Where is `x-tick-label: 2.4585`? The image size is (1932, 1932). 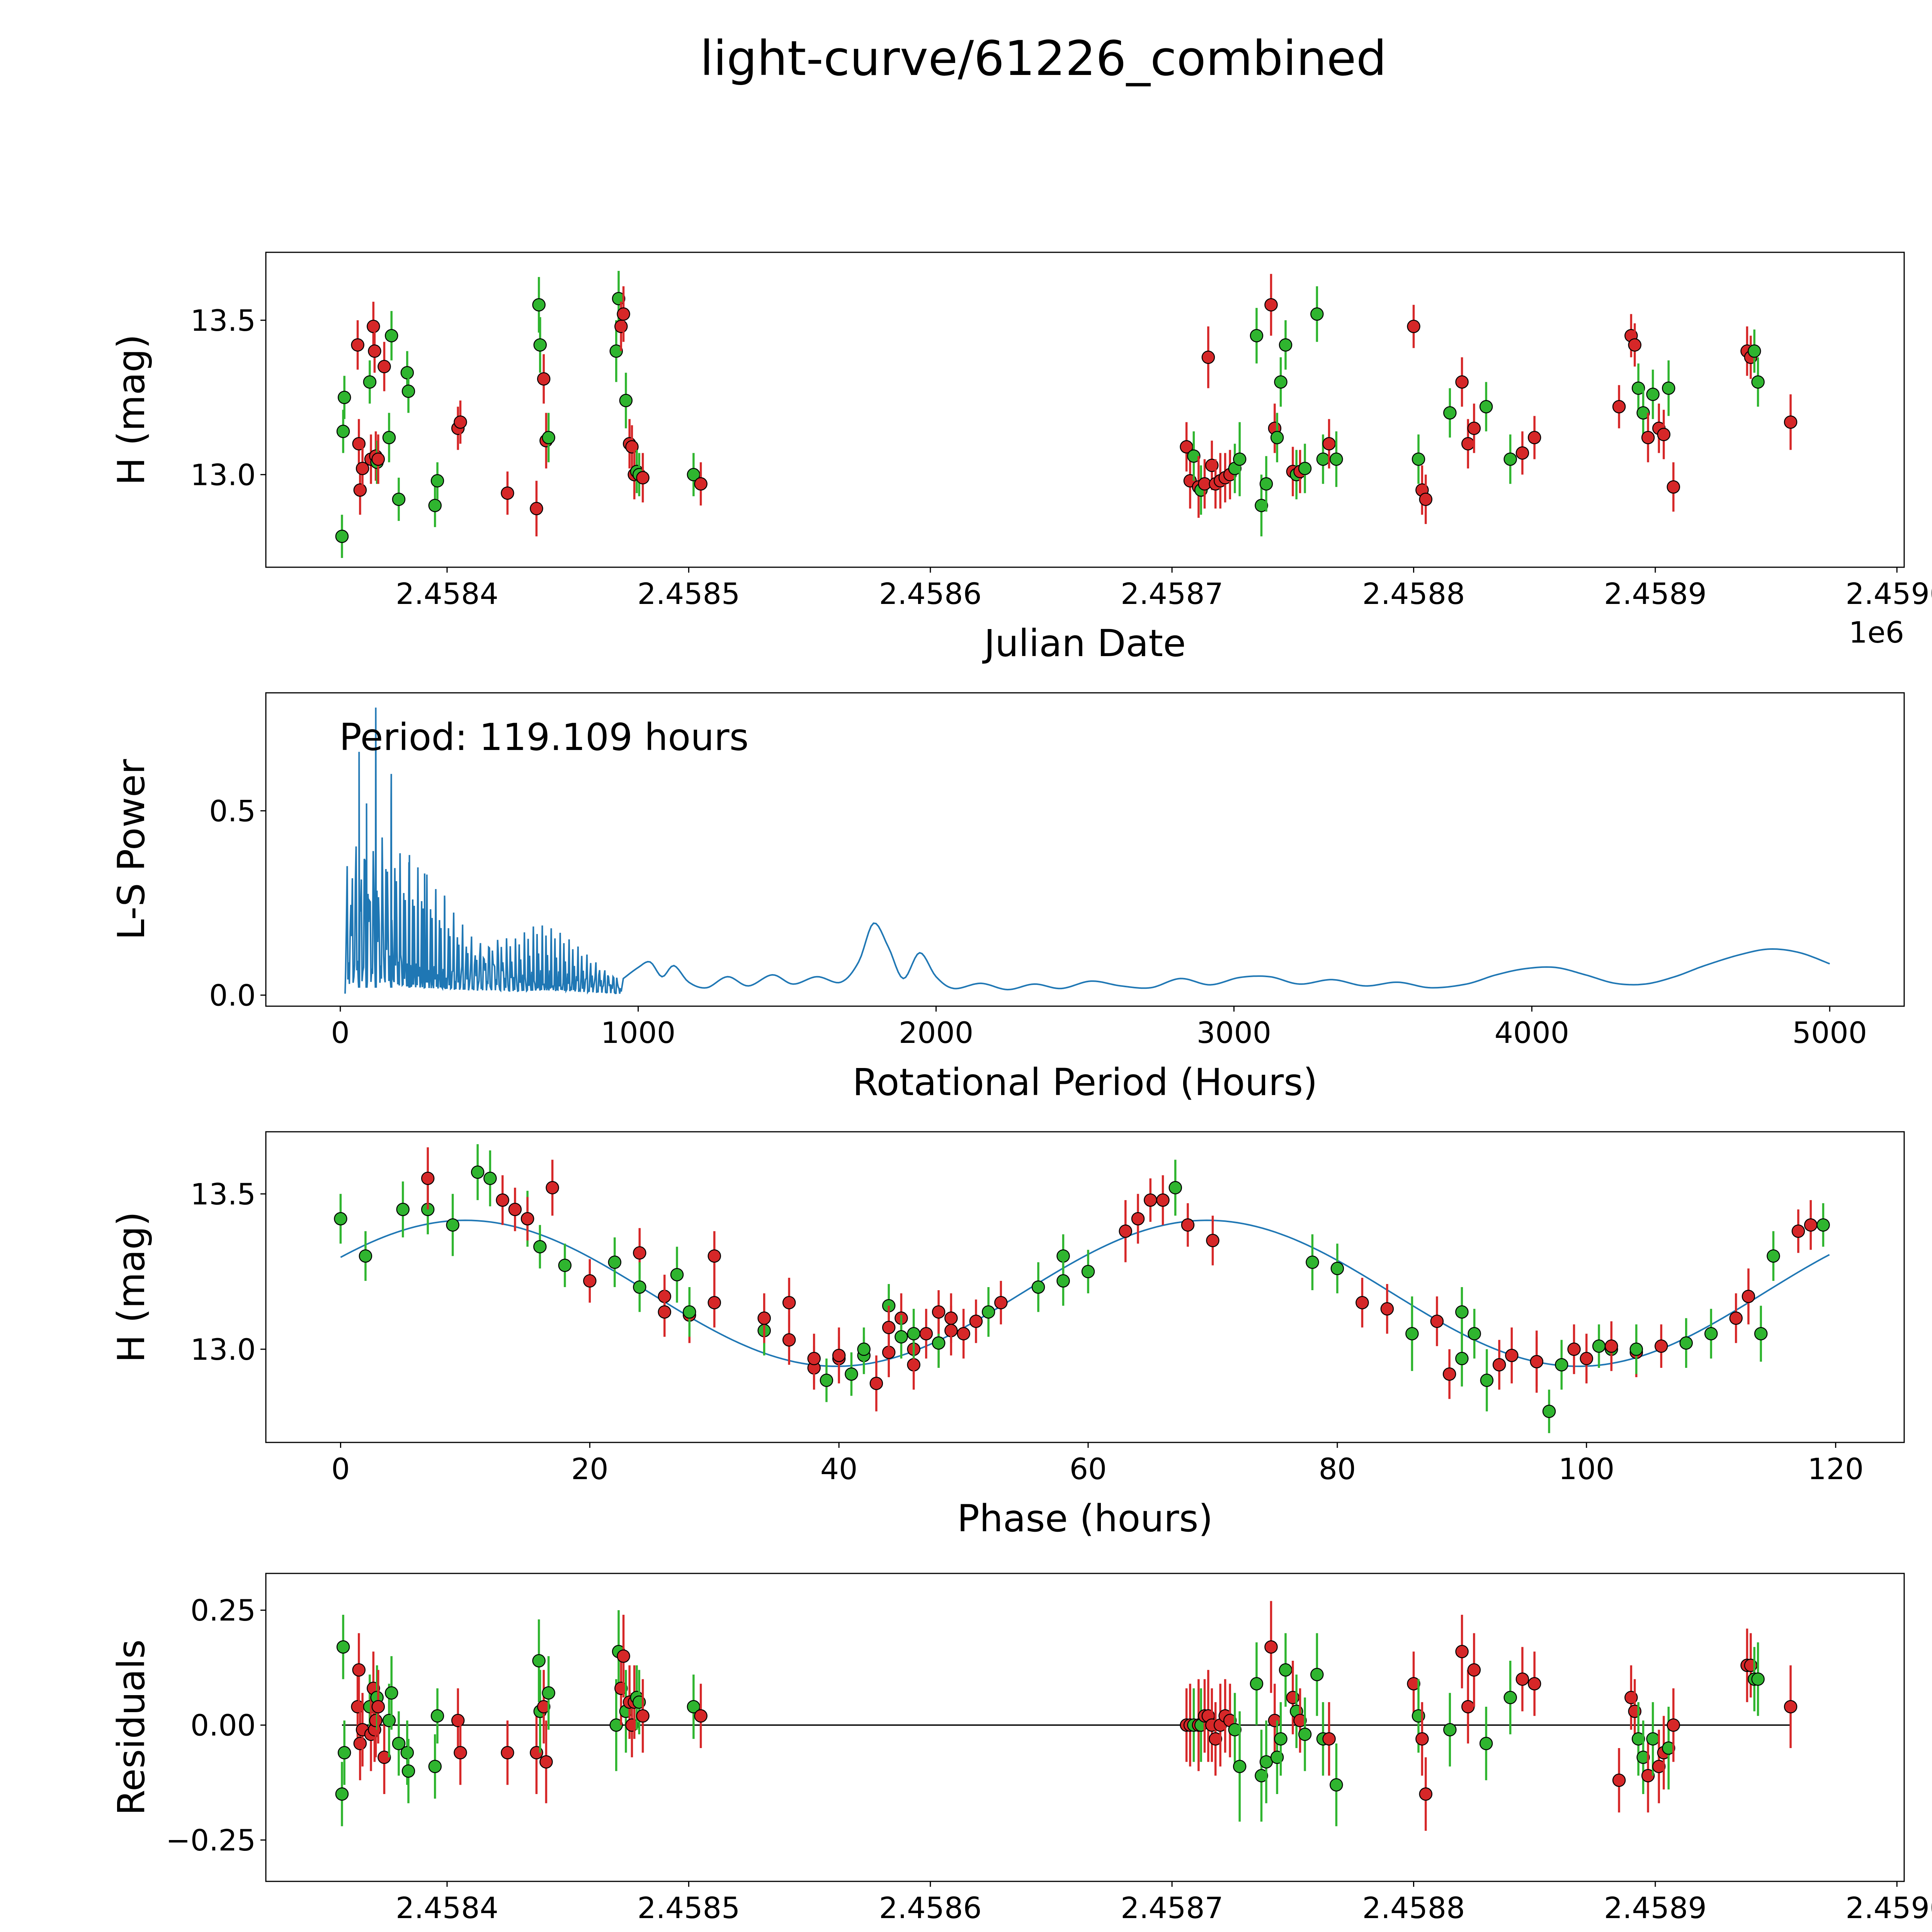
x-tick-label: 2.4585 is located at coordinates (688, 594).